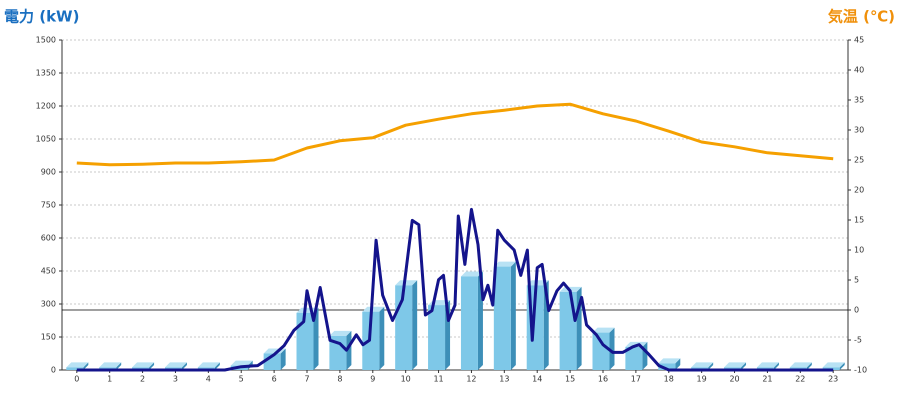 Image resolution: width=900 pixels, height=400 pixels. I want to click on x-tick-label: 3, so click(175, 379).